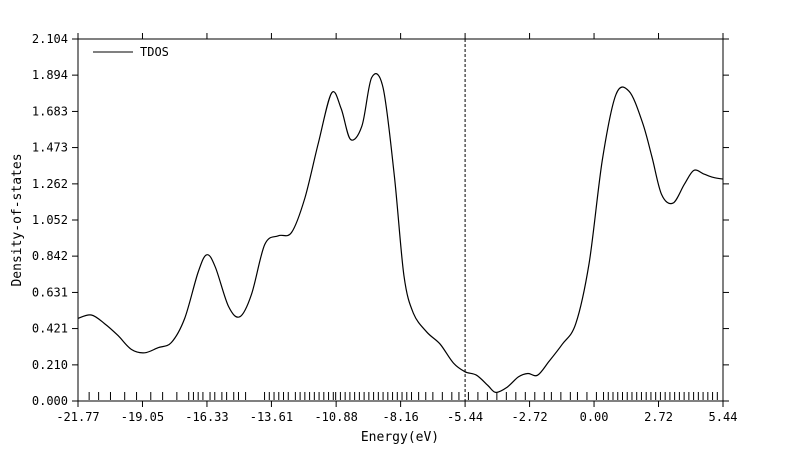  I want to click on eigenvalue-ticks, so click(403, 396).